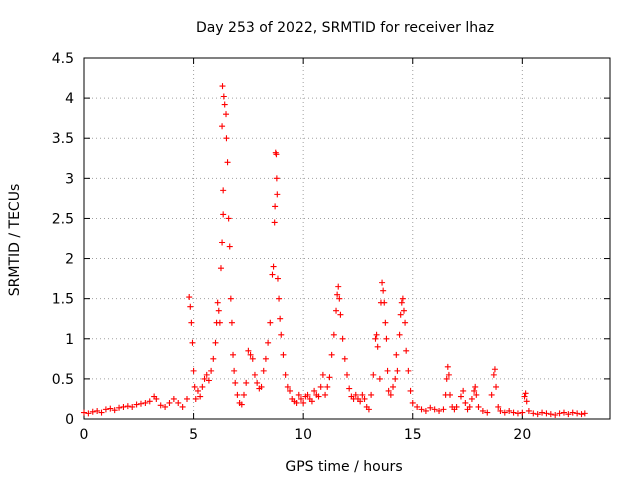 The width and height of the screenshot is (640, 480). What do you see at coordinates (84, 435) in the screenshot?
I see `x-tick-label: 0` at bounding box center [84, 435].